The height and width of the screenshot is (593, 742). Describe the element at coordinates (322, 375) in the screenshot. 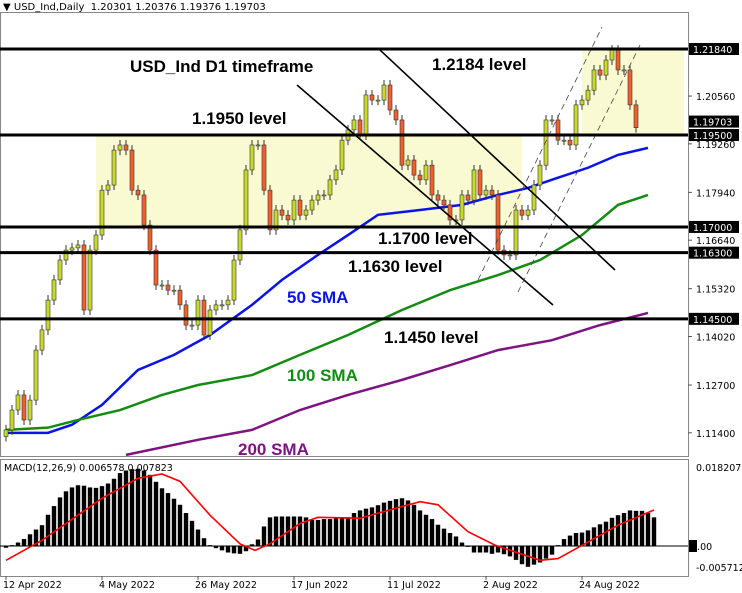

I see `sma100-annotation: 100 SMA` at that location.